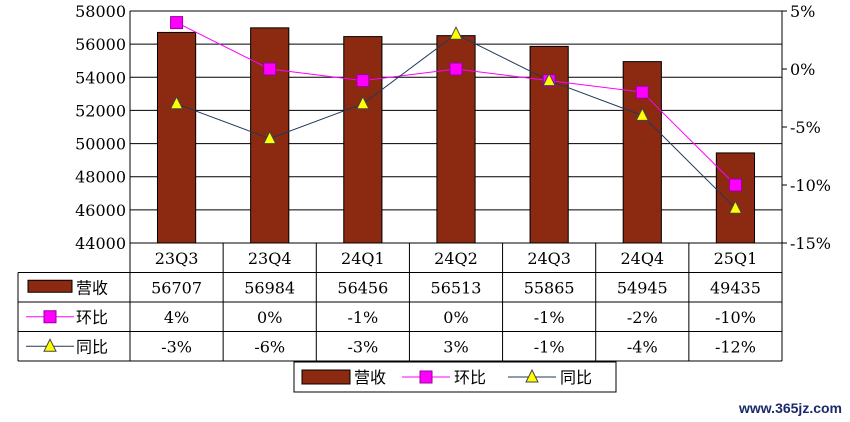 This screenshot has width=850, height=422. Describe the element at coordinates (269, 287) in the screenshot. I see `data-label: 56984` at that location.